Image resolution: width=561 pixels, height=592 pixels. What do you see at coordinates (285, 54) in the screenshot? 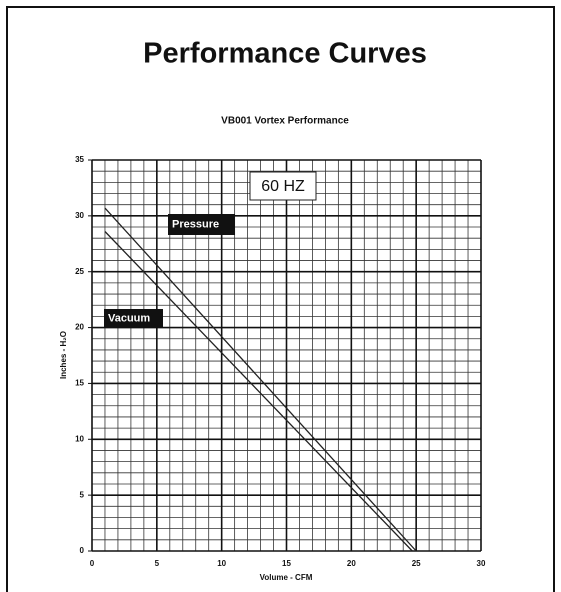
I see `chart-title: Performance Curves` at bounding box center [285, 54].